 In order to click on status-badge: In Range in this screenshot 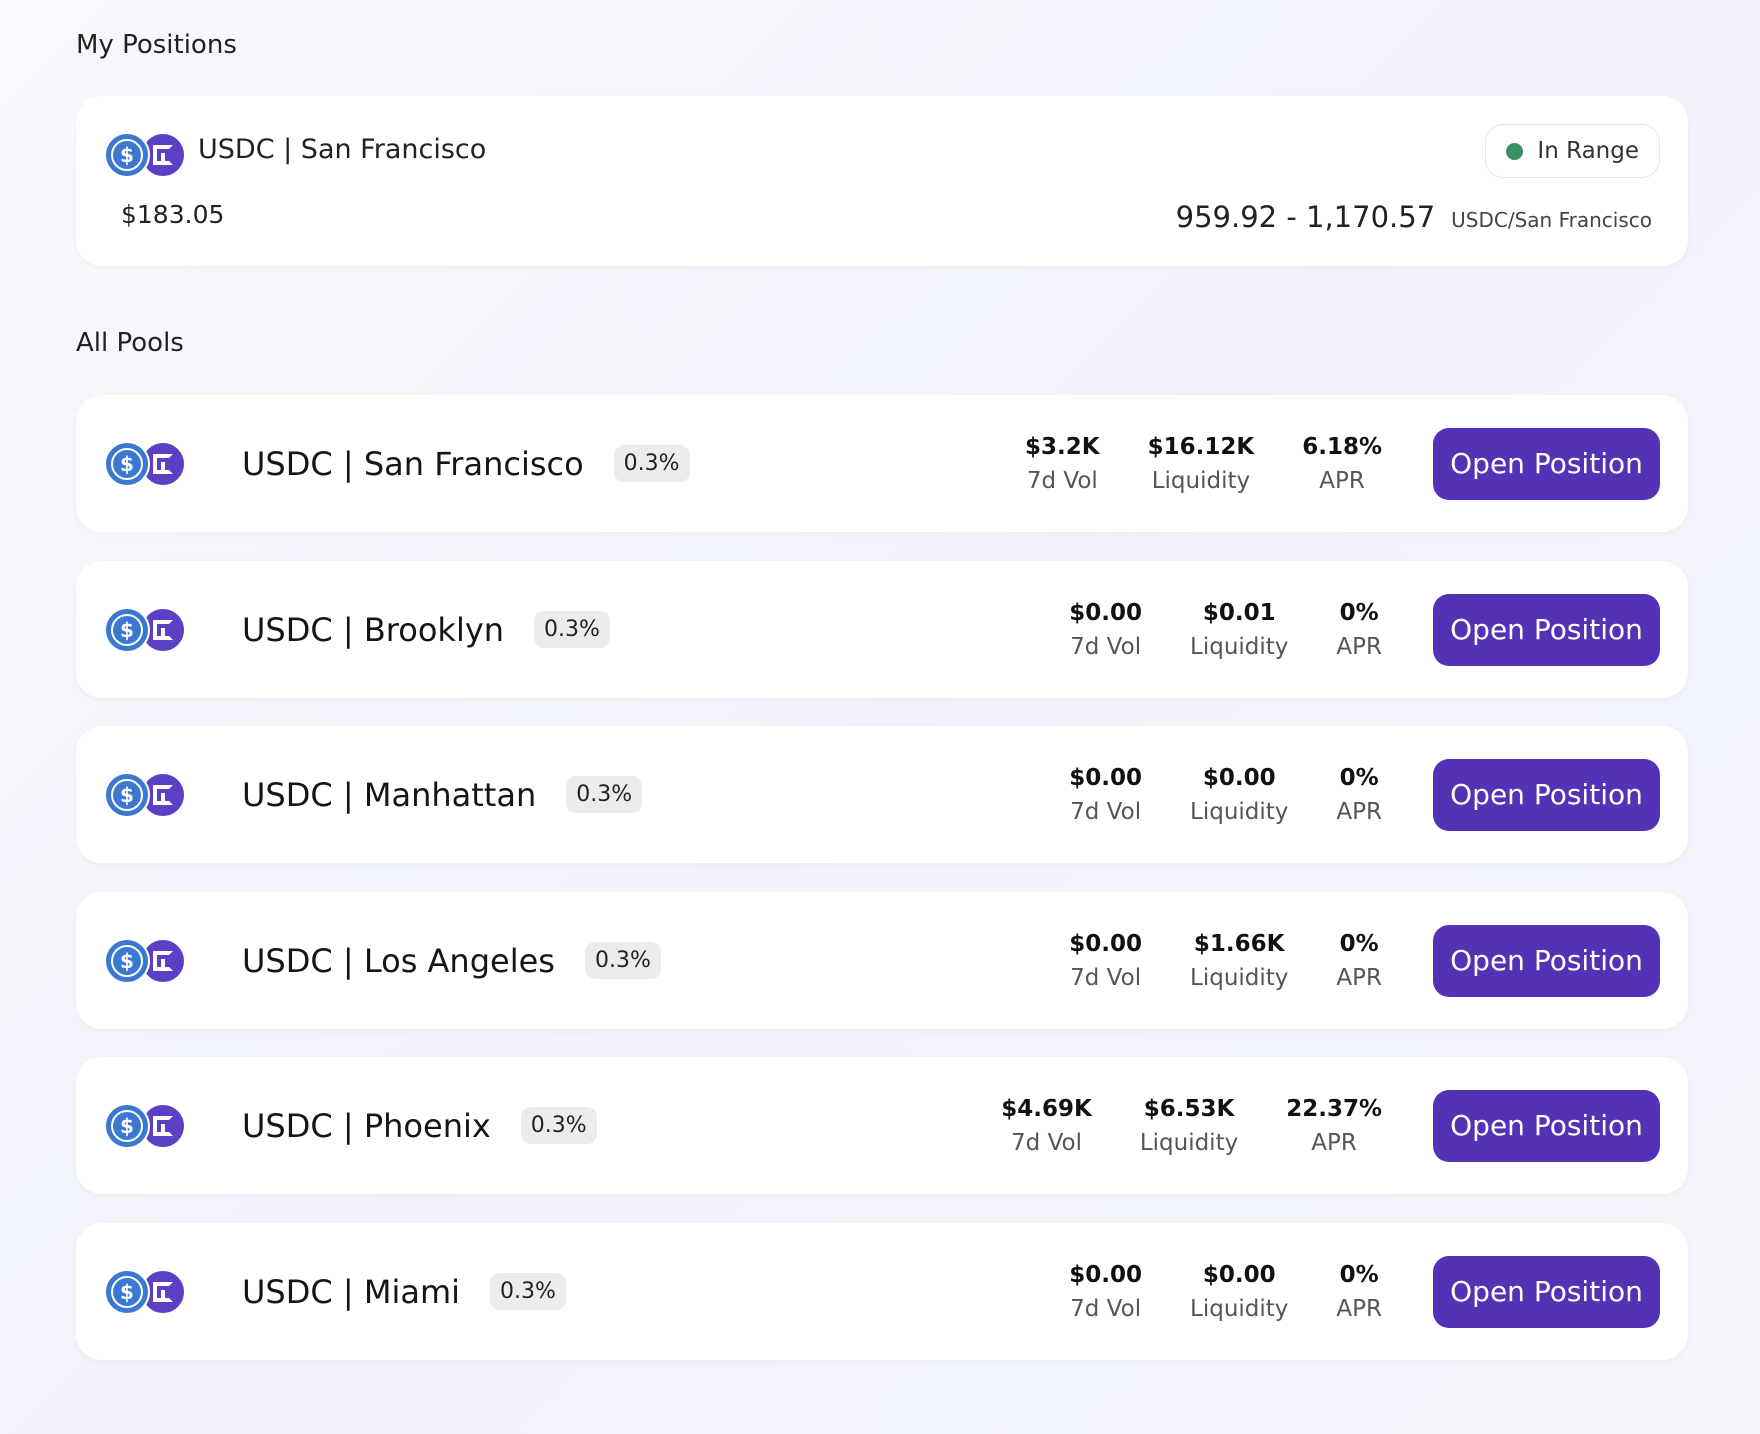, I will do `click(1572, 151)`.